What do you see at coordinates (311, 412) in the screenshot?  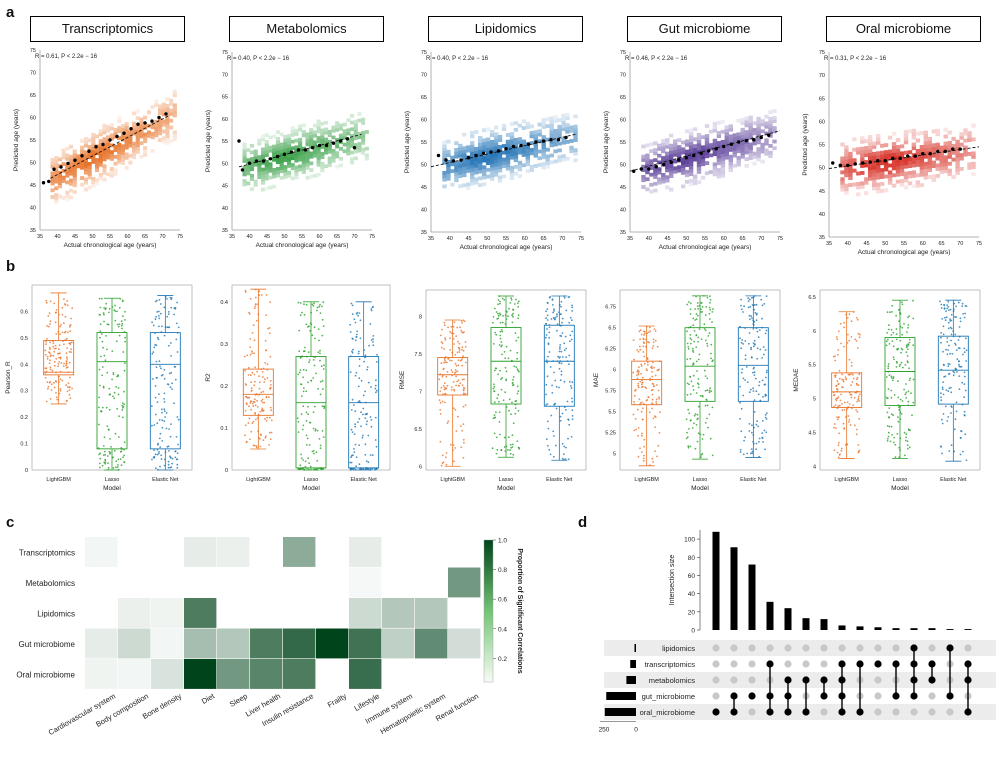 I see `box-iqr` at bounding box center [311, 412].